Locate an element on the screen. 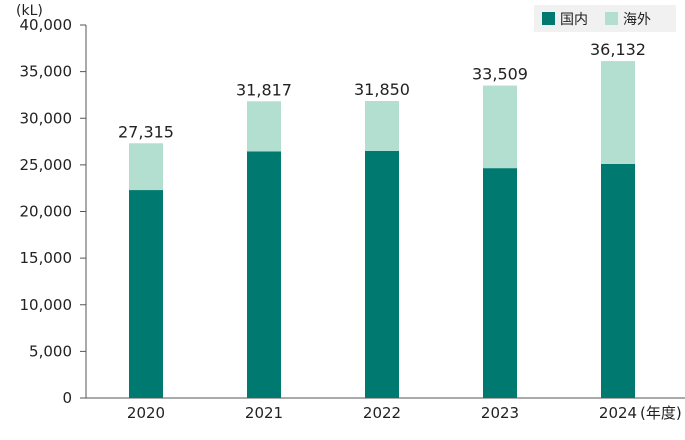 The image size is (685, 440). y-tick-label: 20,000 is located at coordinates (46, 212).